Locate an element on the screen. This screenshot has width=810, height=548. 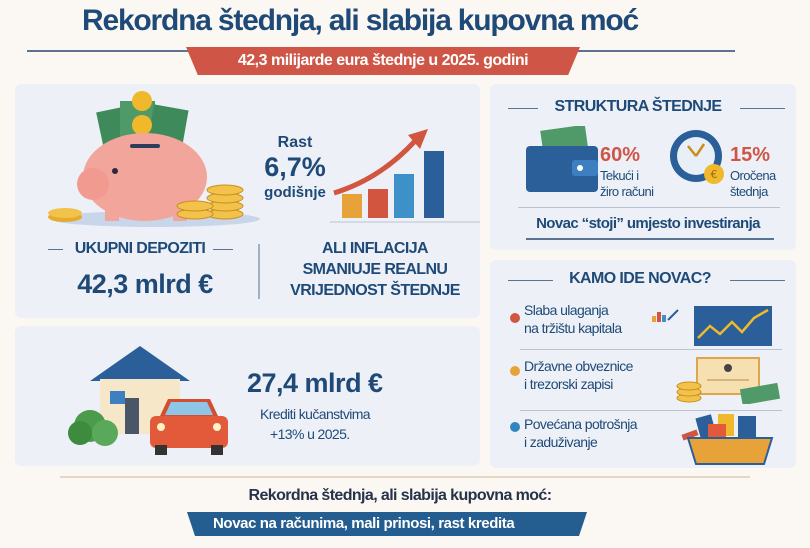
structure-label-1a: Oročena is located at coordinates (753, 175).